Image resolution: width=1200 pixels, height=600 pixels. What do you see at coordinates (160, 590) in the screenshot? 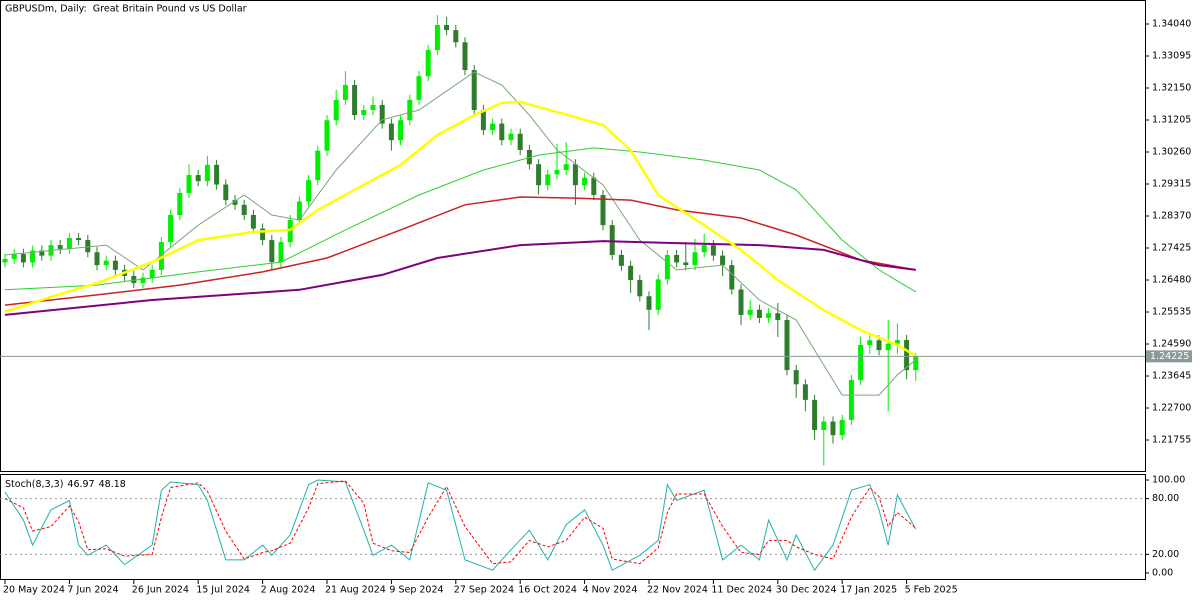
I see `x-tick-label: 26 Jun 2024` at bounding box center [160, 590].